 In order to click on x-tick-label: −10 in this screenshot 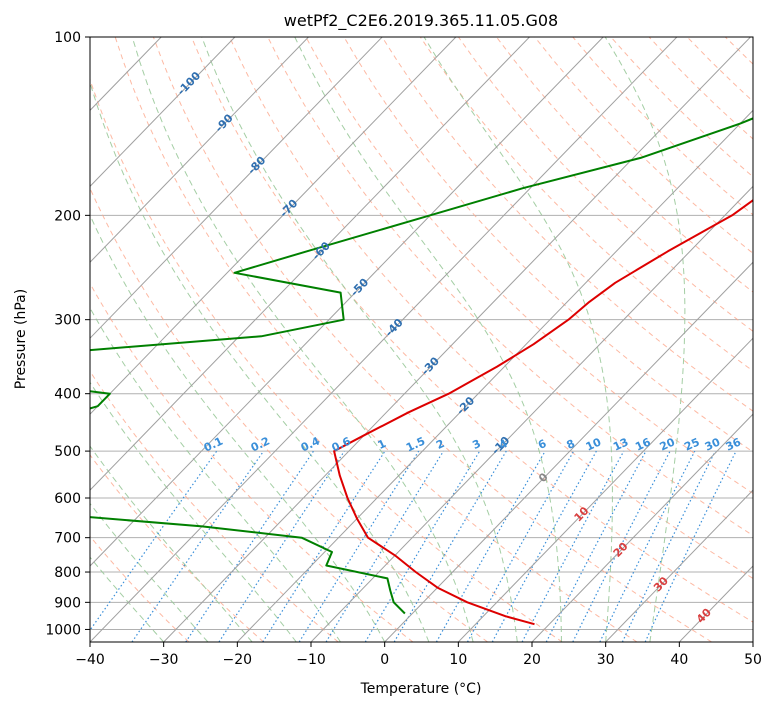, I will do `click(311, 660)`.